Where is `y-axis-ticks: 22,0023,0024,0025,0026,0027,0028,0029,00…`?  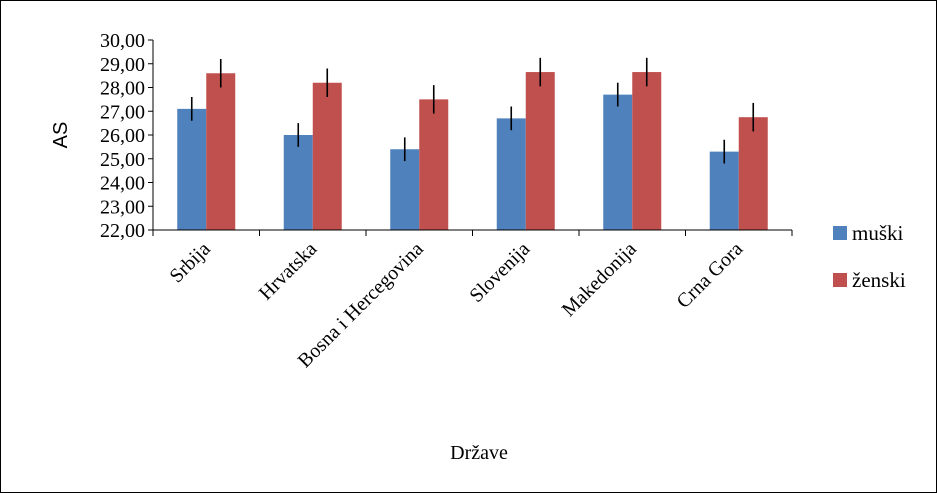
y-axis-ticks: 22,0023,0024,0025,0026,0027,0028,0029,00… is located at coordinates (126, 136).